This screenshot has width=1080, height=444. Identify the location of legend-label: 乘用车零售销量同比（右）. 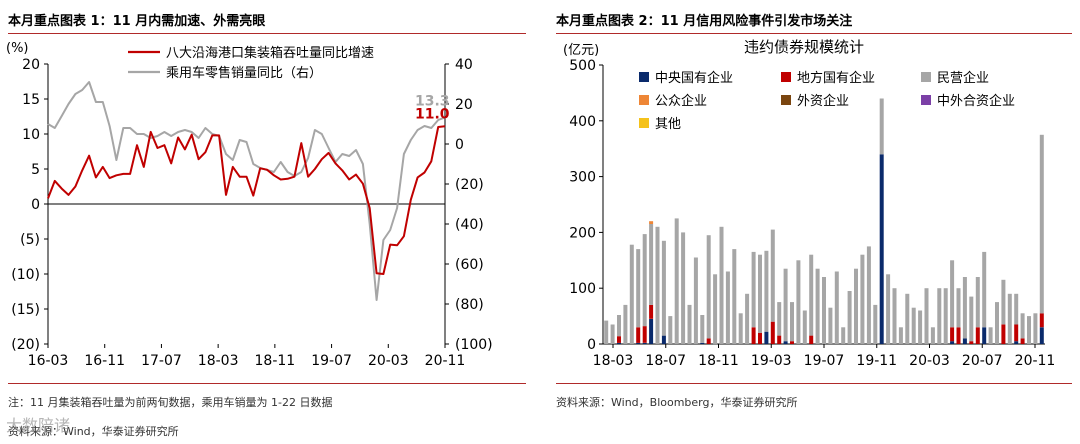
(244, 73).